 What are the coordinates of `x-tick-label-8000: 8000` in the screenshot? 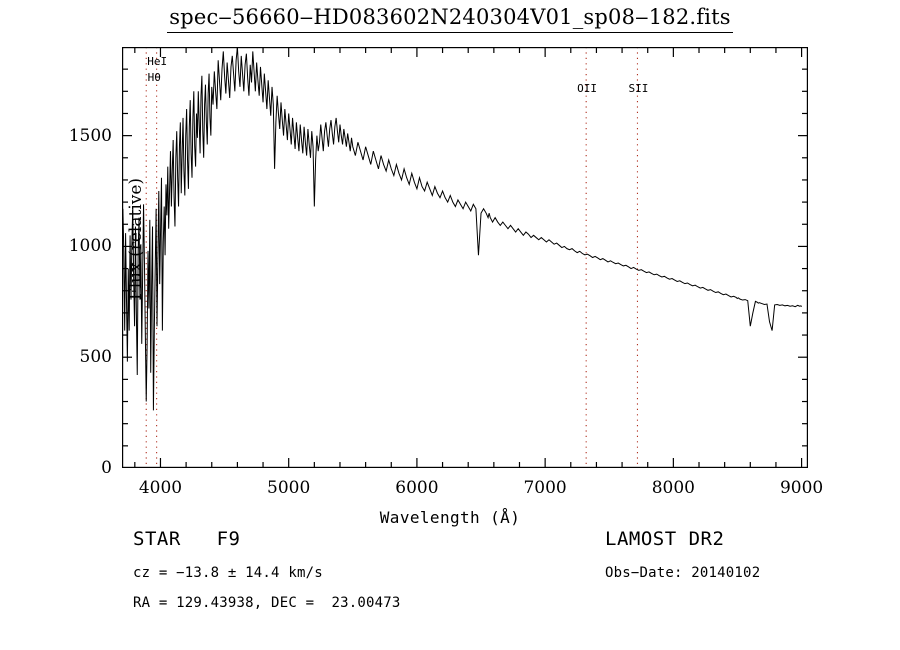 It's located at (673, 488).